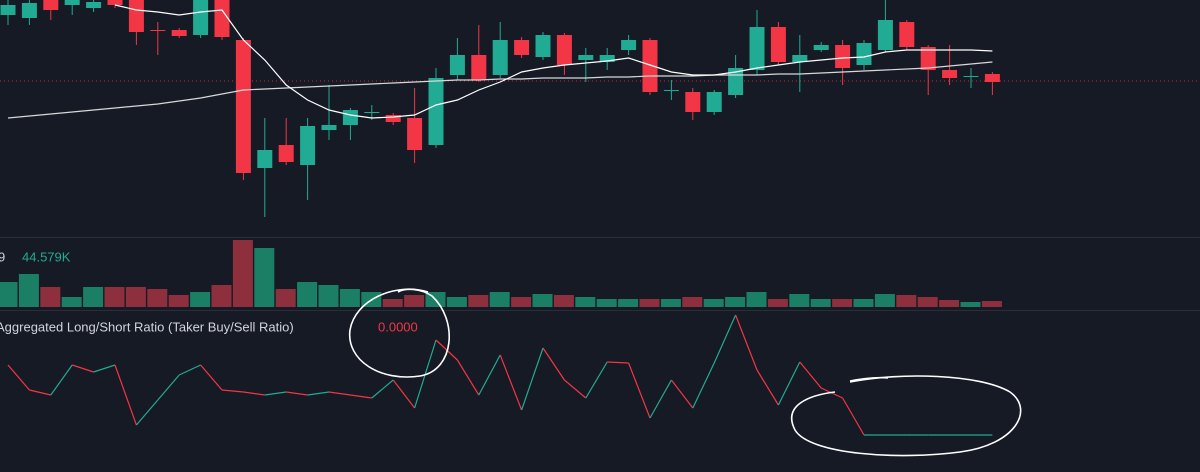 Image resolution: width=1200 pixels, height=472 pixels. Describe the element at coordinates (2, 256) in the screenshot. I see `volume-prefix: 9` at that location.